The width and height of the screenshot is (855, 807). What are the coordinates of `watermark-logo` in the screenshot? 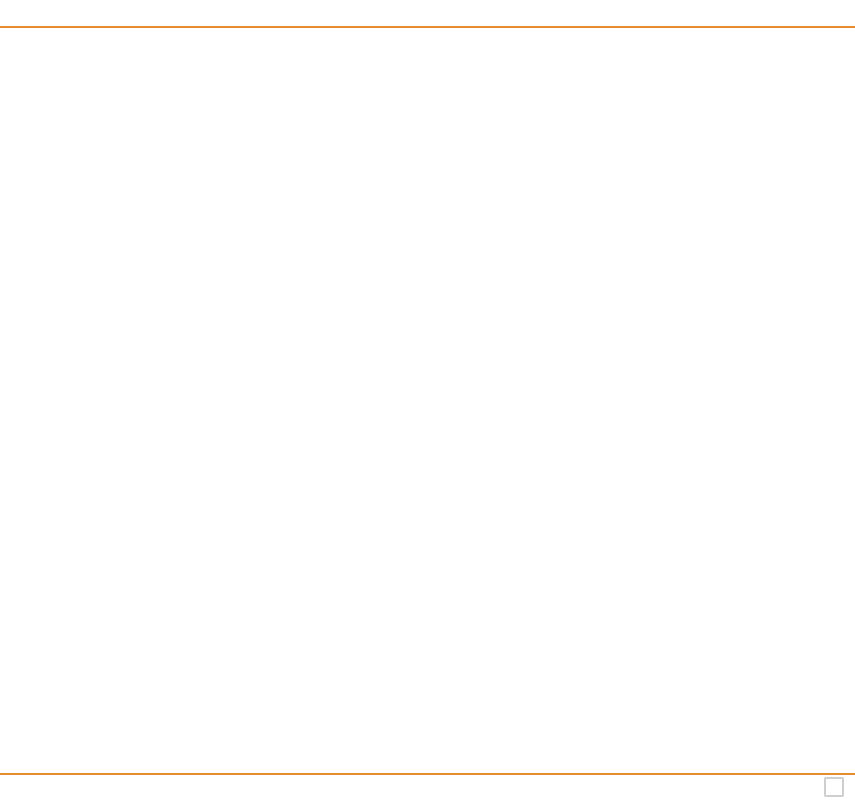 It's located at (835, 788).